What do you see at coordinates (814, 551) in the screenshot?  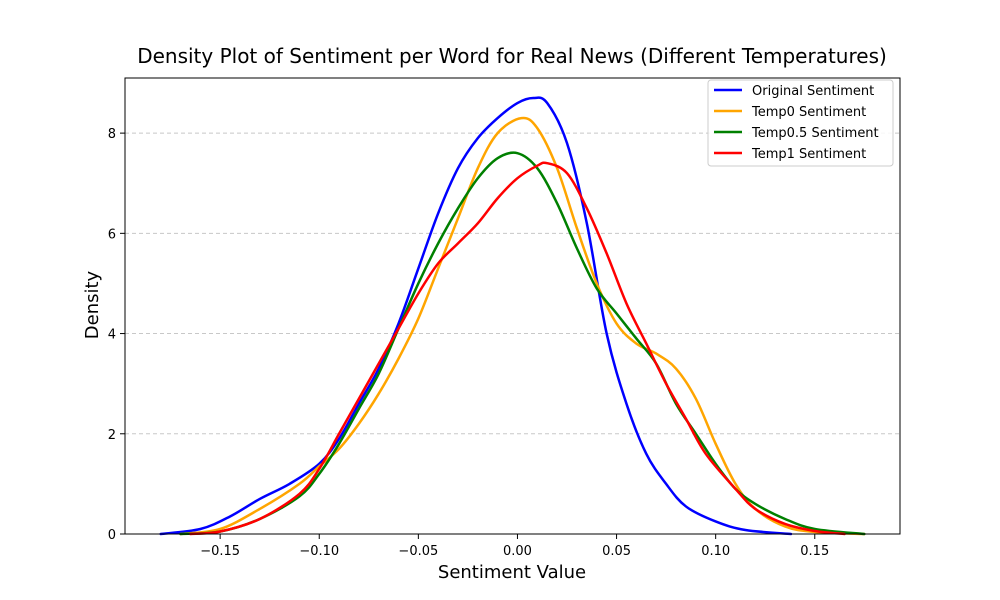 I see `x-tick-label: 0.15` at bounding box center [814, 551].